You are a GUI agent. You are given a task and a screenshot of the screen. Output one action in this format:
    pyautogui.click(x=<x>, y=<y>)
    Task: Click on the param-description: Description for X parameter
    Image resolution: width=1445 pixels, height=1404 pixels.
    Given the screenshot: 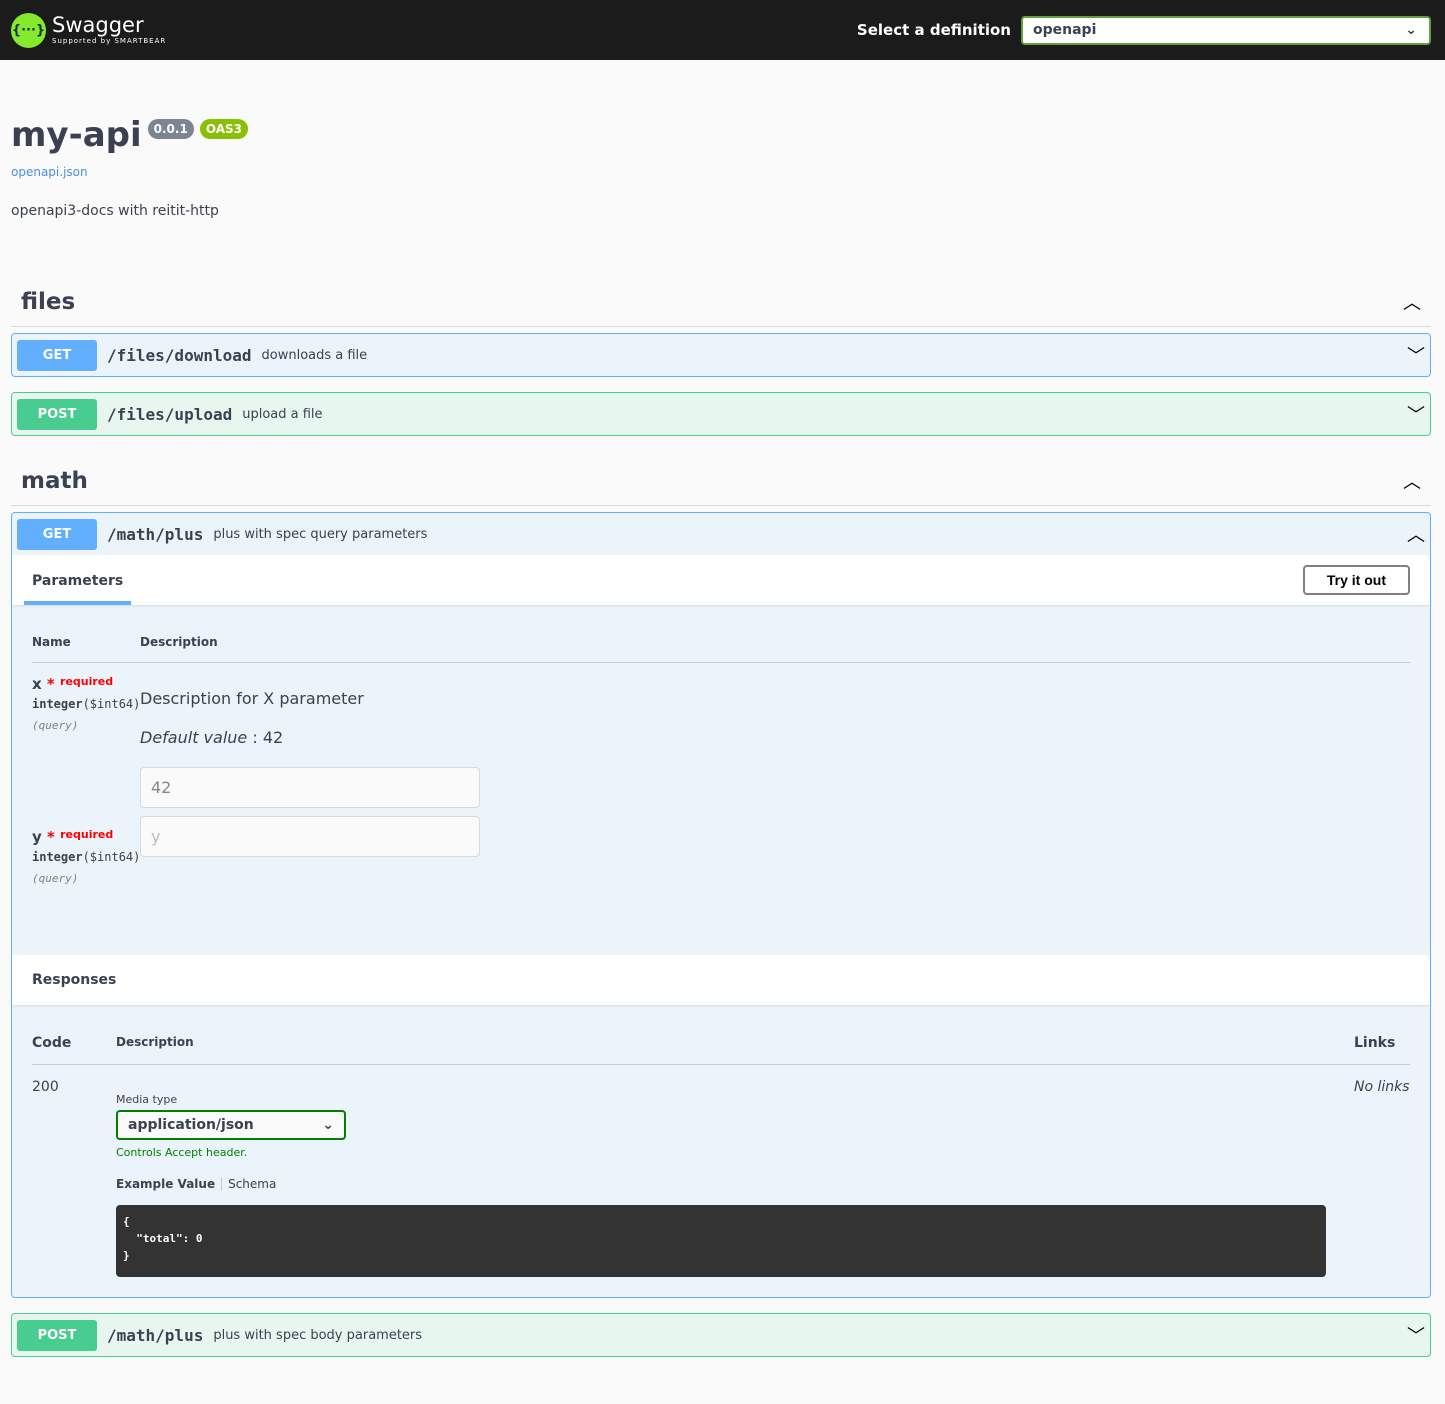 What is the action you would take?
    pyautogui.click(x=252, y=698)
    